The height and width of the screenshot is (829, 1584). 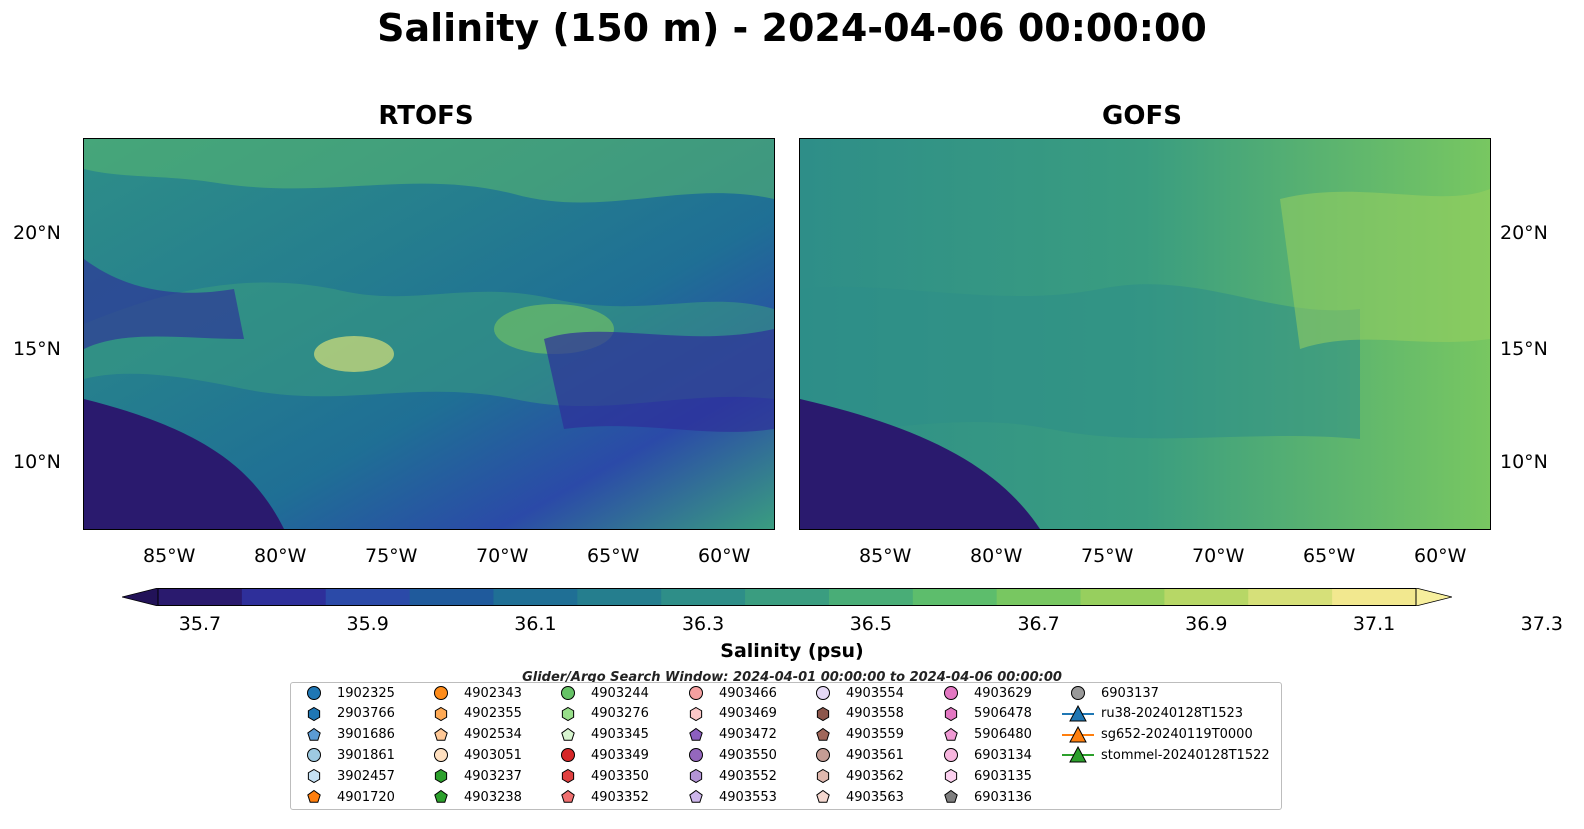 I want to click on legend-item-label: 4903550, so click(x=748, y=755).